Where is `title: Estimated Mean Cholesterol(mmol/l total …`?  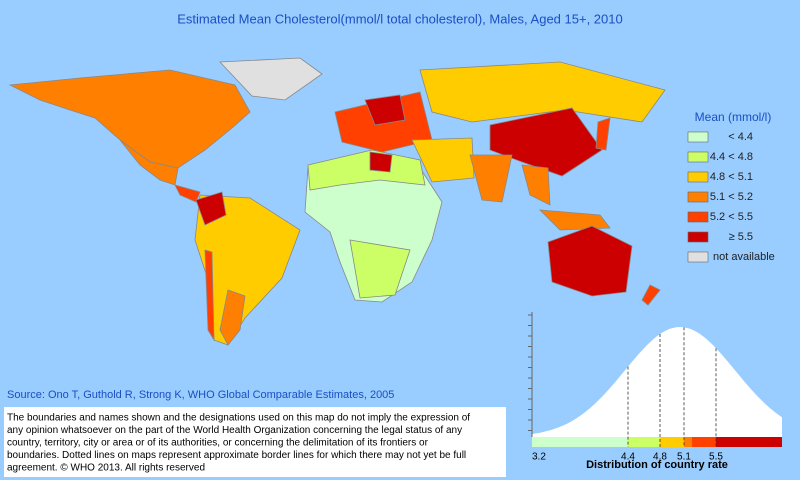
title: Estimated Mean Cholesterol(mmol/l total … is located at coordinates (399, 18).